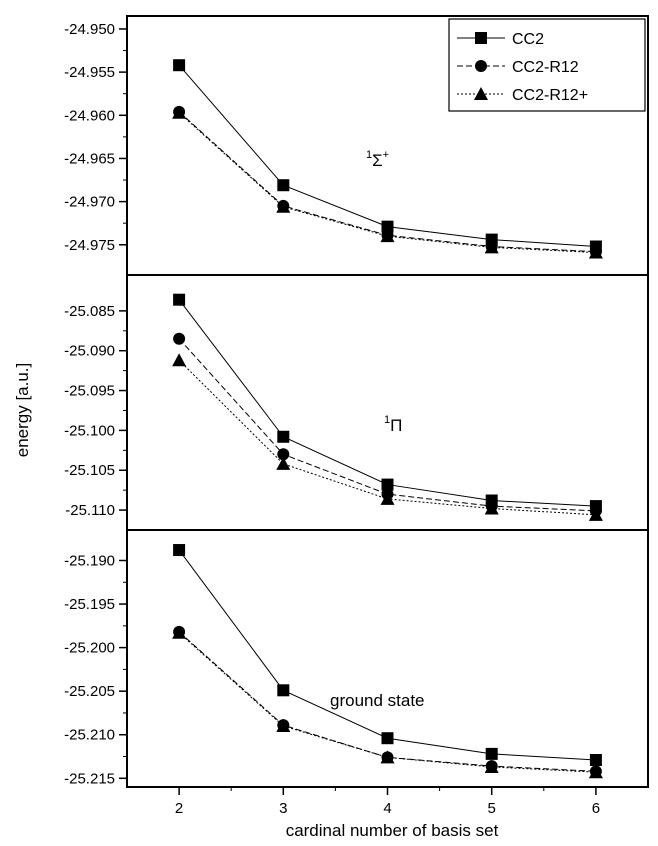 The height and width of the screenshot is (846, 658). Describe the element at coordinates (393, 424) in the screenshot. I see `state-label: 1Π` at that location.